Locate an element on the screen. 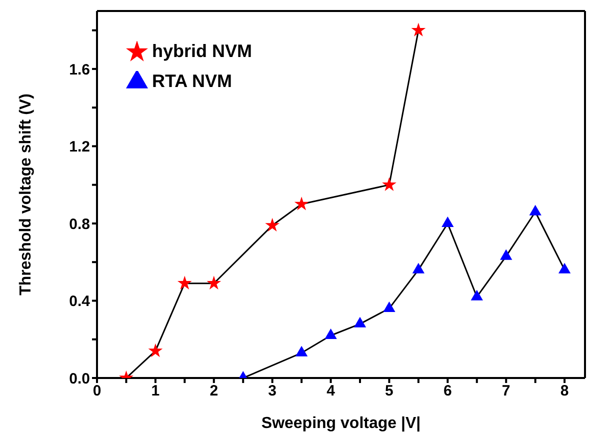 The height and width of the screenshot is (442, 594). y-tick-label: 1.2 is located at coordinates (79, 147).